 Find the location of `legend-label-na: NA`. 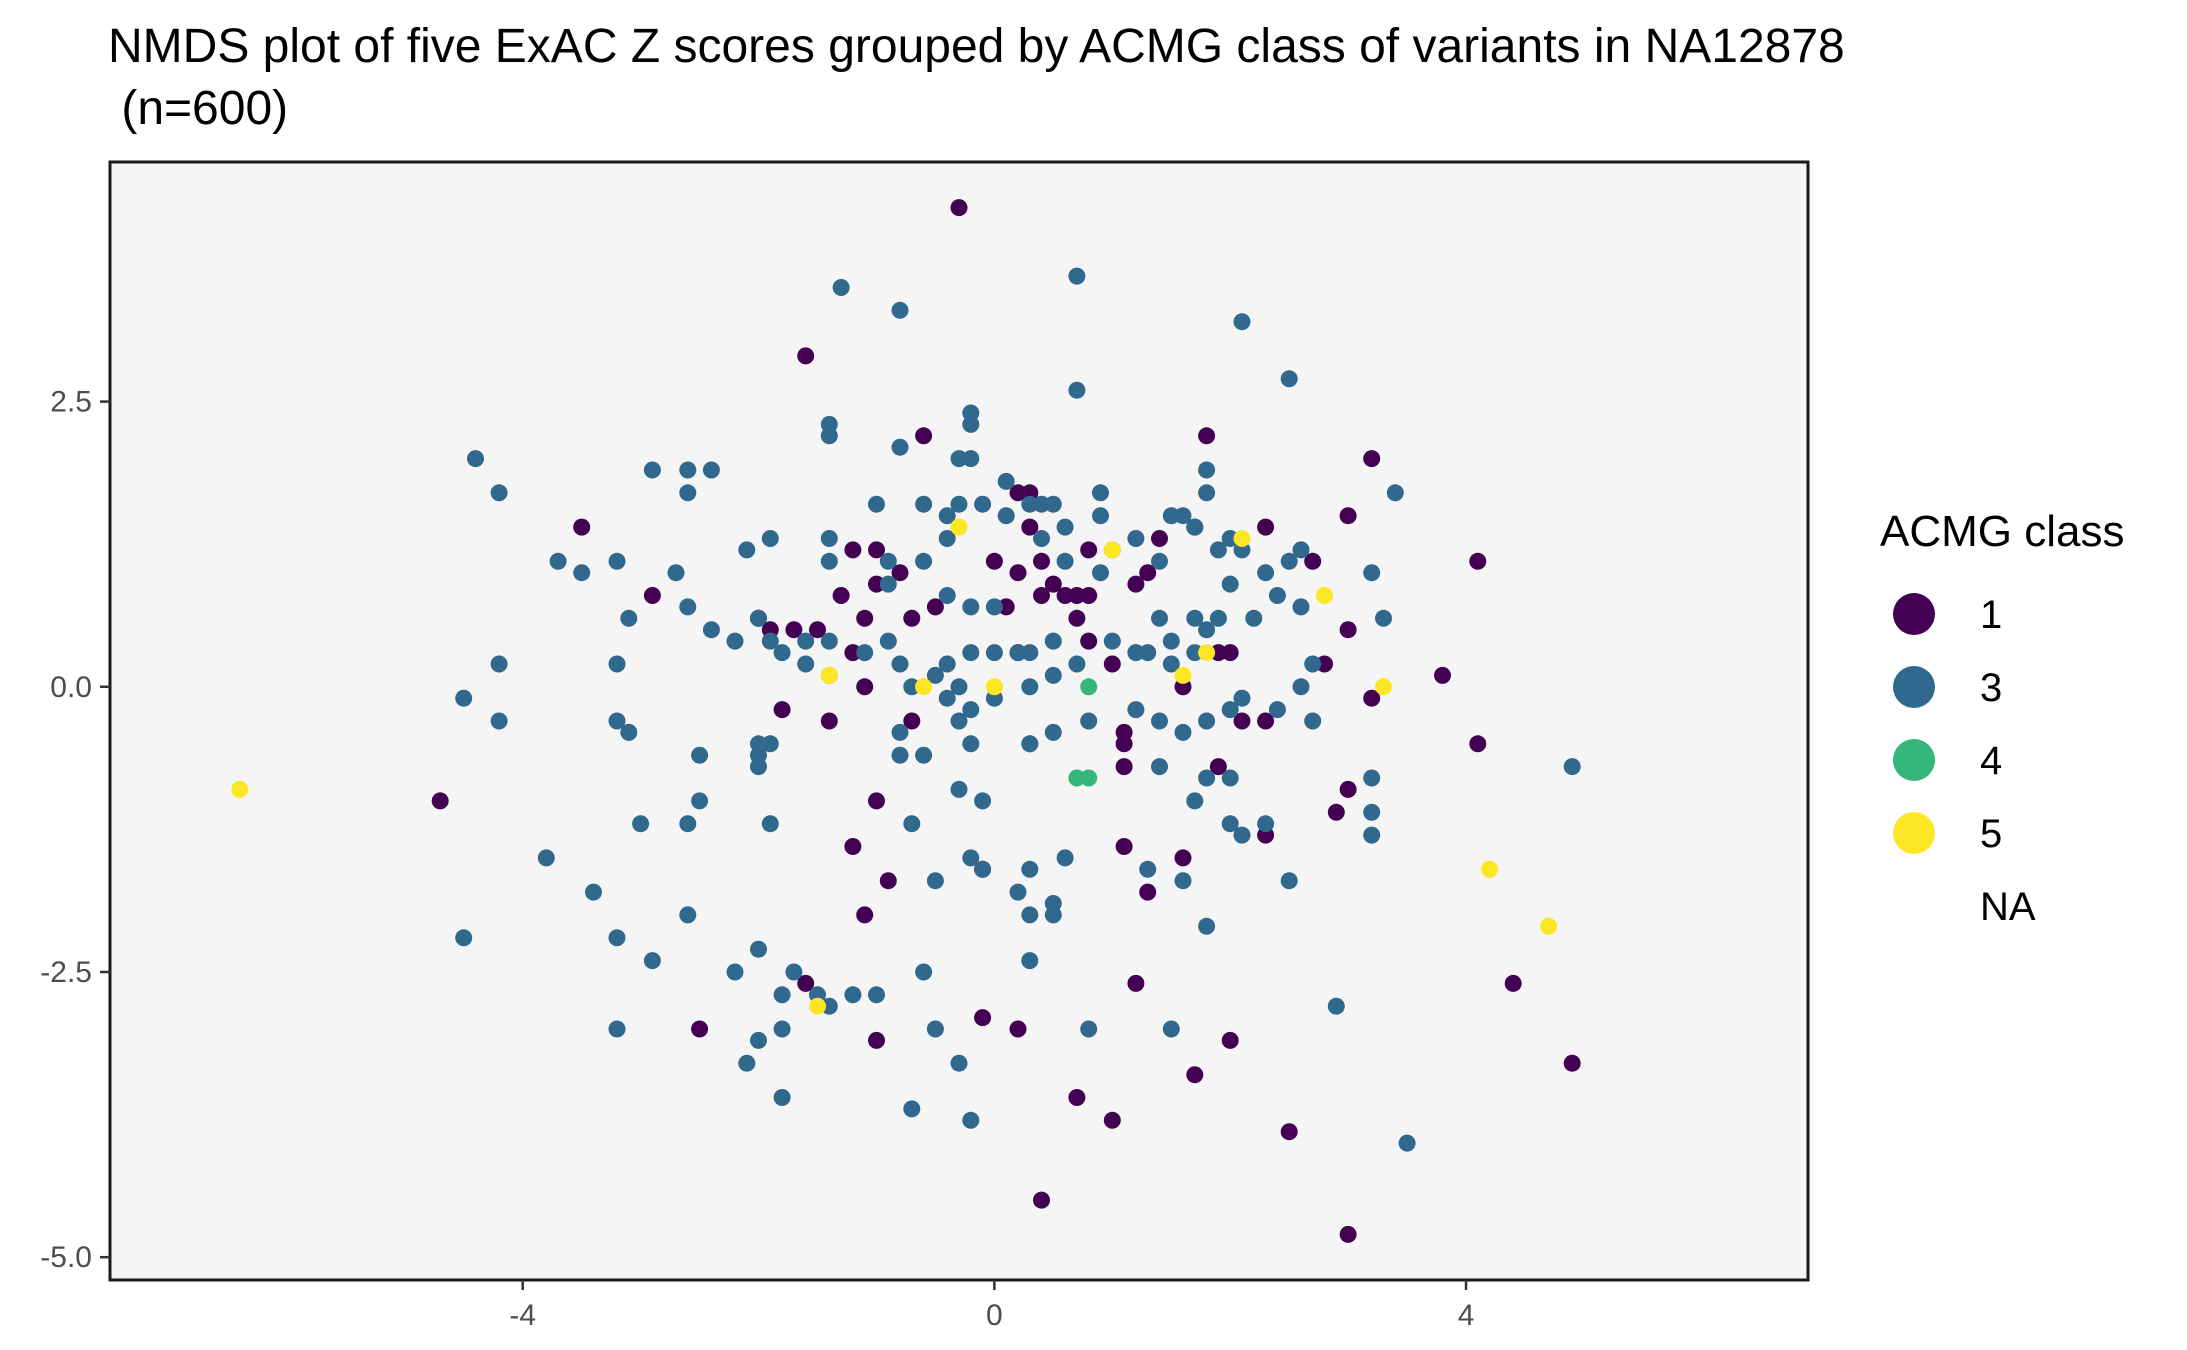

legend-label-na: NA is located at coordinates (2008, 907).